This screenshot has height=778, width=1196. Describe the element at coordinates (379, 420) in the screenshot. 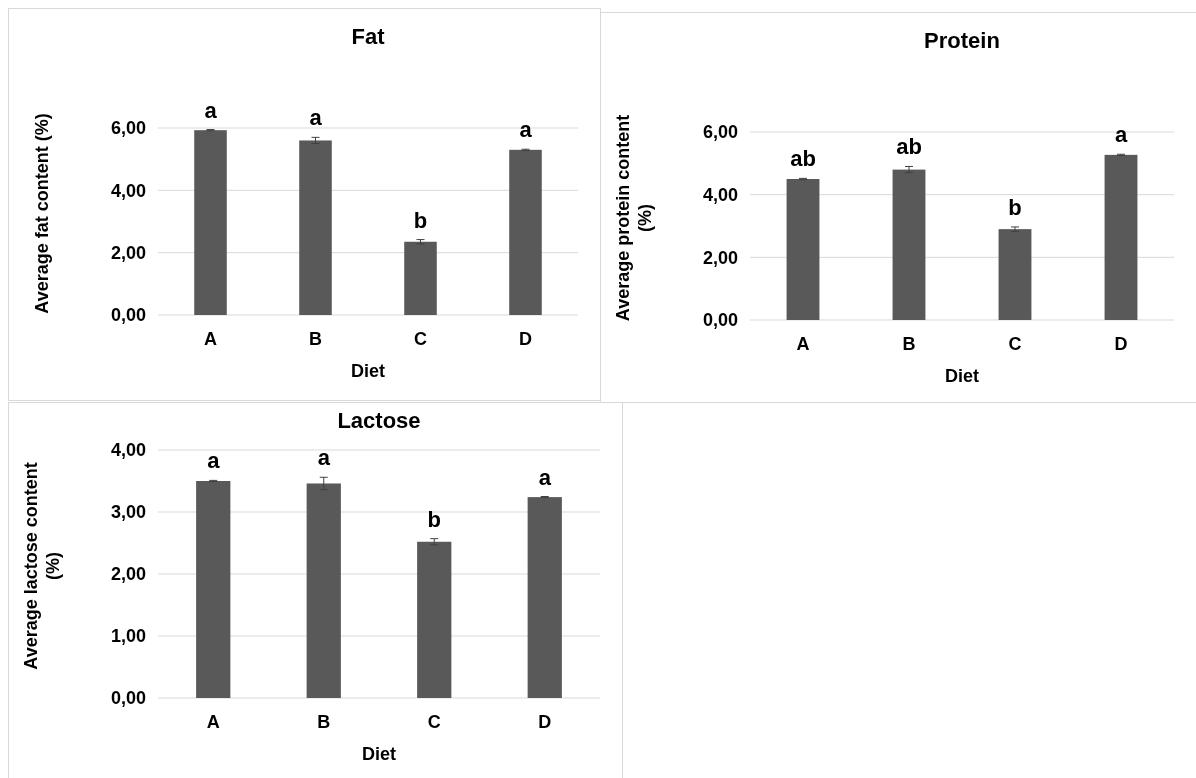

I see `chart-title: Lactose` at that location.